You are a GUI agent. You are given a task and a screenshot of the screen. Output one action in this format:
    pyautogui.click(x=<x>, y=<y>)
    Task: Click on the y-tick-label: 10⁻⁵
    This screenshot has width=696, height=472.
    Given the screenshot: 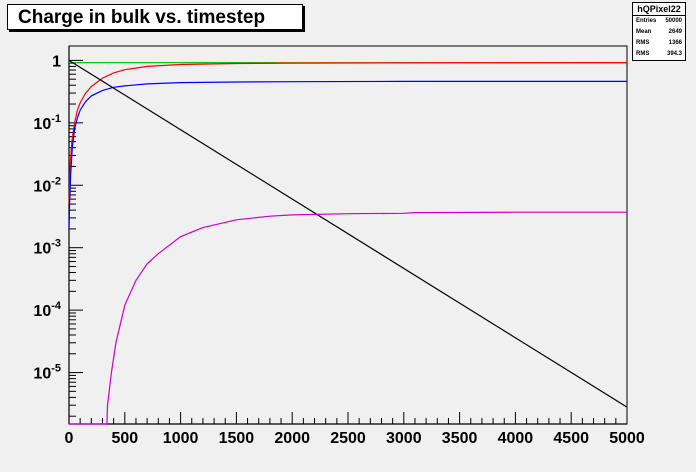 What is the action you would take?
    pyautogui.click(x=47, y=373)
    